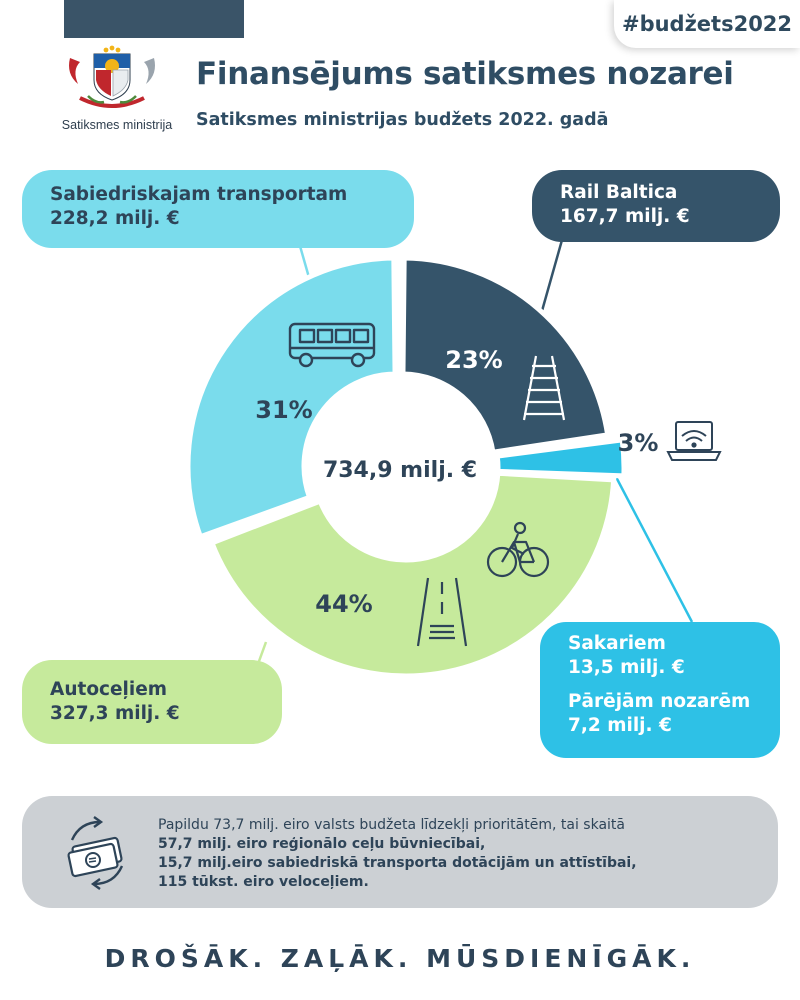 The image size is (800, 1000). What do you see at coordinates (109, 689) in the screenshot?
I see `callout-auto-name: Autoceļiem` at bounding box center [109, 689].